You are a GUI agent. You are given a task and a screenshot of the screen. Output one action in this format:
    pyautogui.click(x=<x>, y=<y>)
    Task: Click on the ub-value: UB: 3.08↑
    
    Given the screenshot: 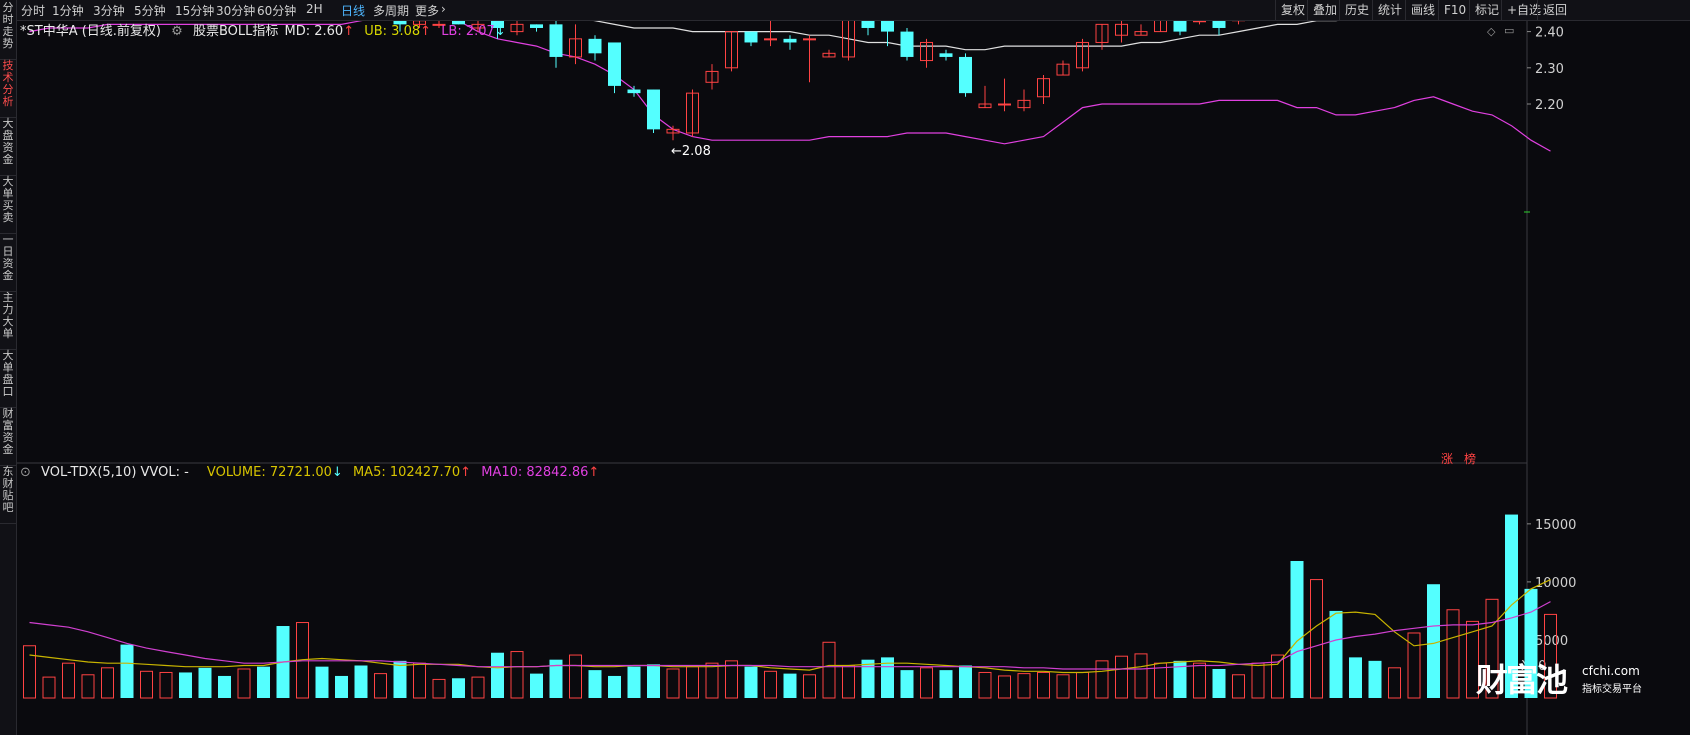 What is the action you would take?
    pyautogui.click(x=397, y=31)
    